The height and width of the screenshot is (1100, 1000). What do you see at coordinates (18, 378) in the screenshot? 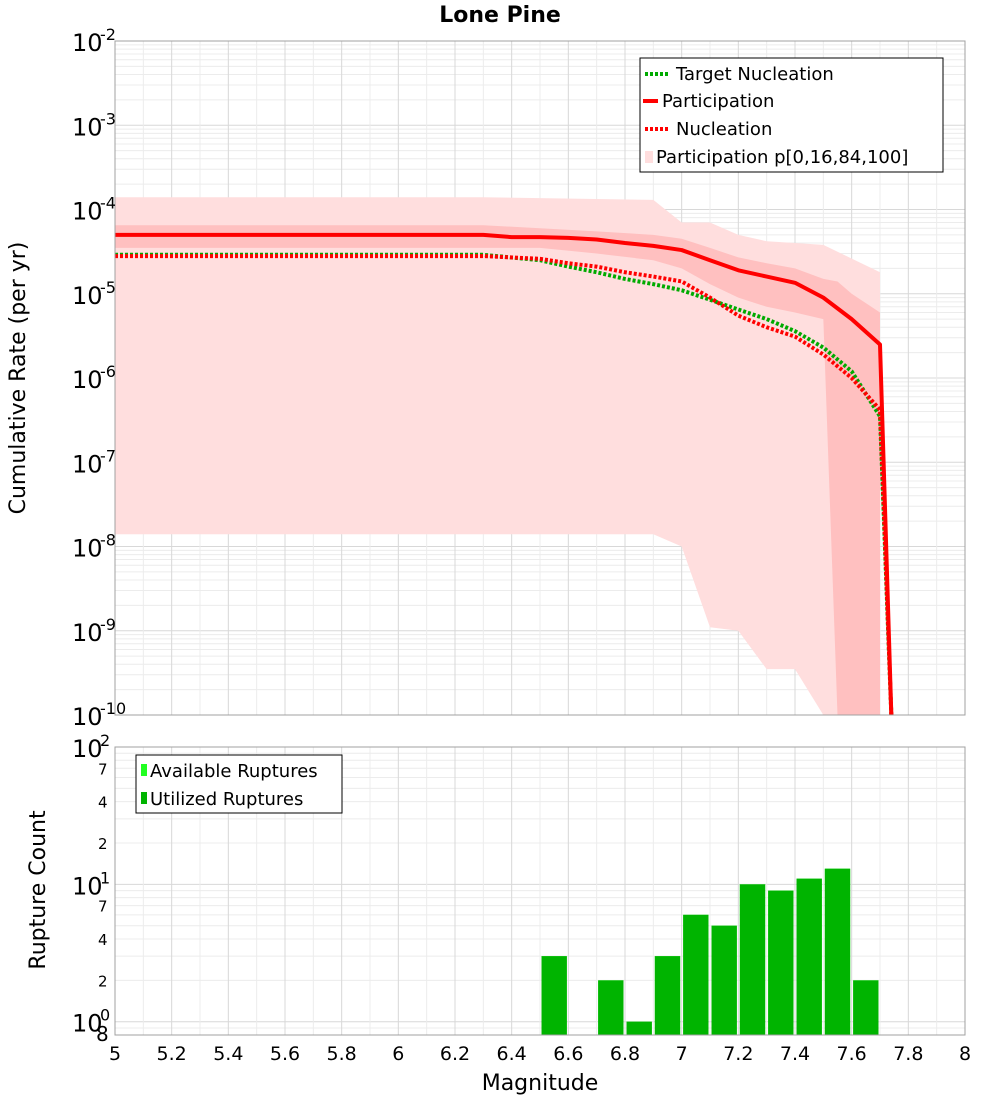
I see `top-y-axis-label: Cumulative Rate (per yr)` at bounding box center [18, 378].